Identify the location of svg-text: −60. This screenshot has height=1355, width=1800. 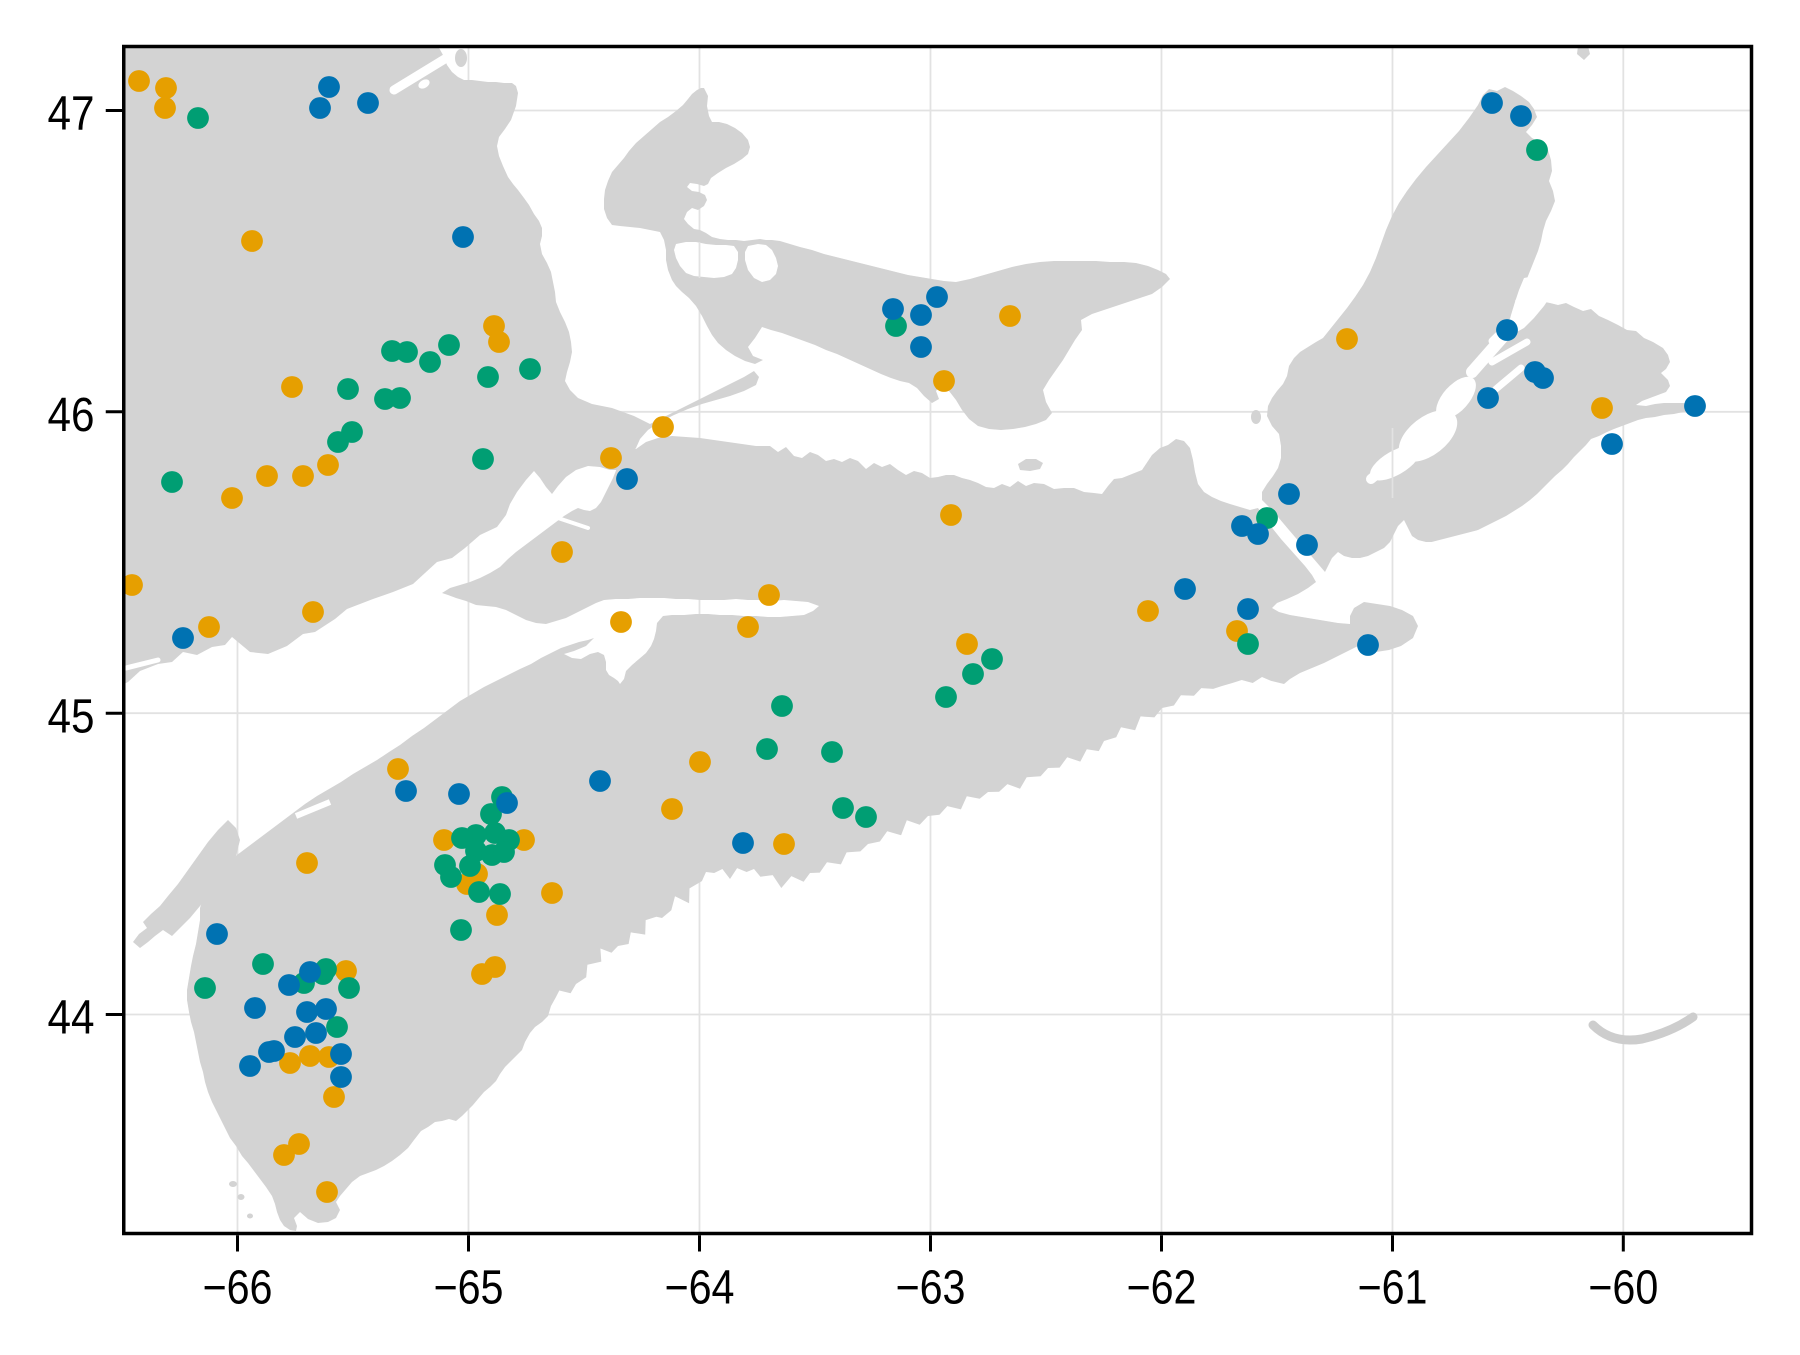
(1623, 1288).